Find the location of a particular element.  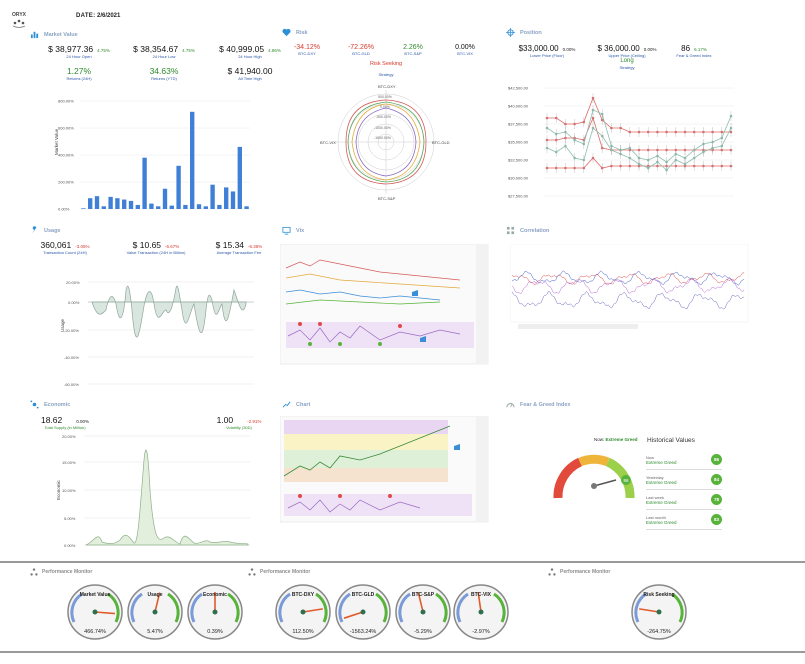

btc-tradingview-chart is located at coordinates (384, 469).